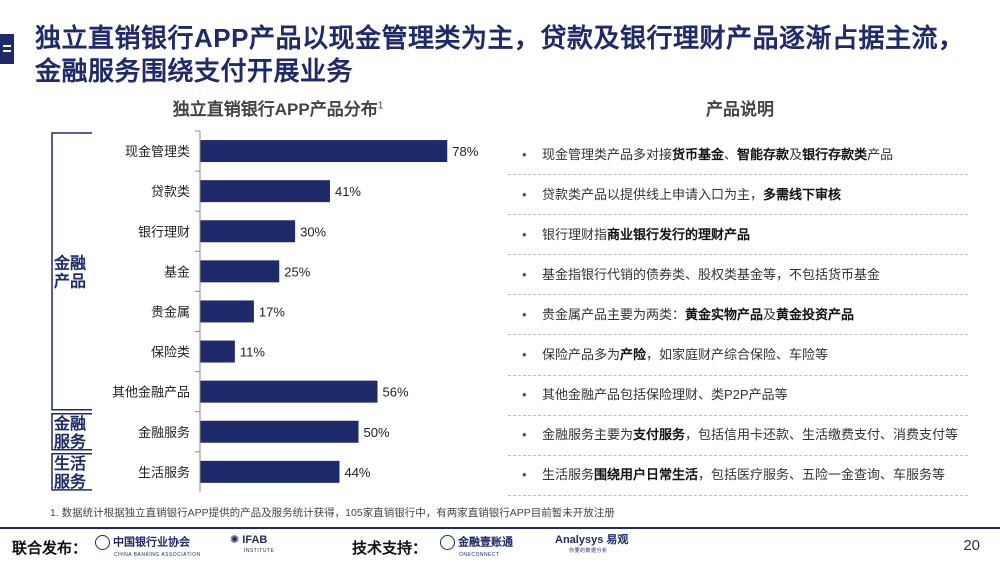 Image resolution: width=1000 pixels, height=565 pixels. I want to click on category-label: 保险类, so click(170, 352).